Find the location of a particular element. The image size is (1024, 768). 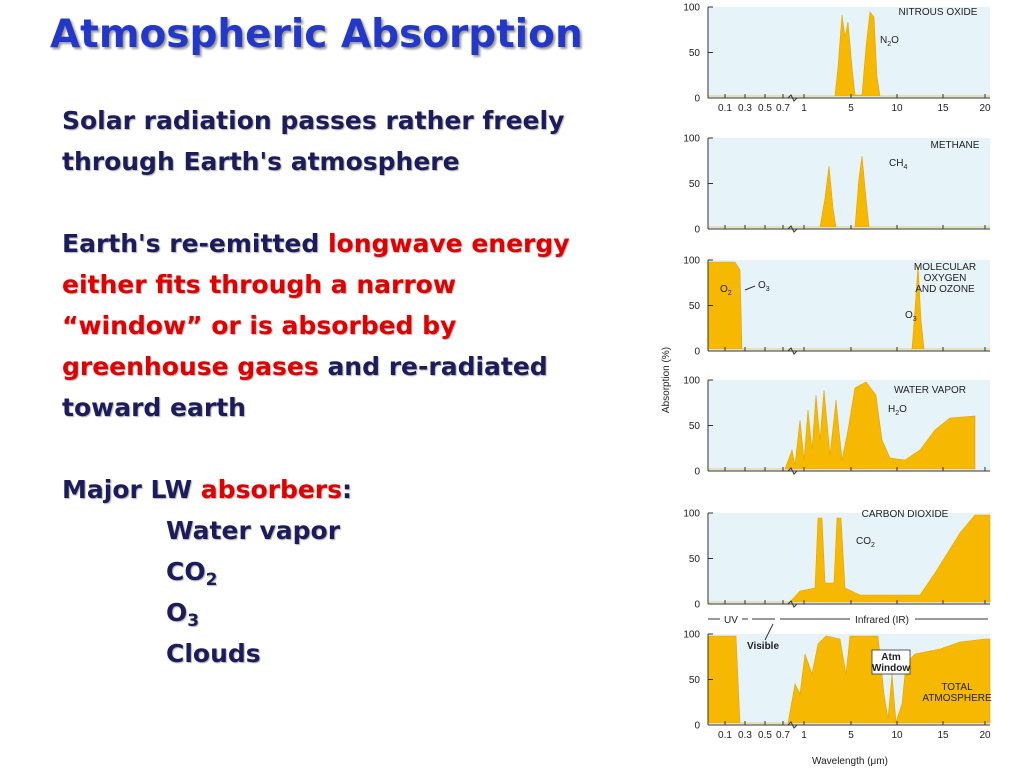

x-tick-label: 5 is located at coordinates (851, 735).